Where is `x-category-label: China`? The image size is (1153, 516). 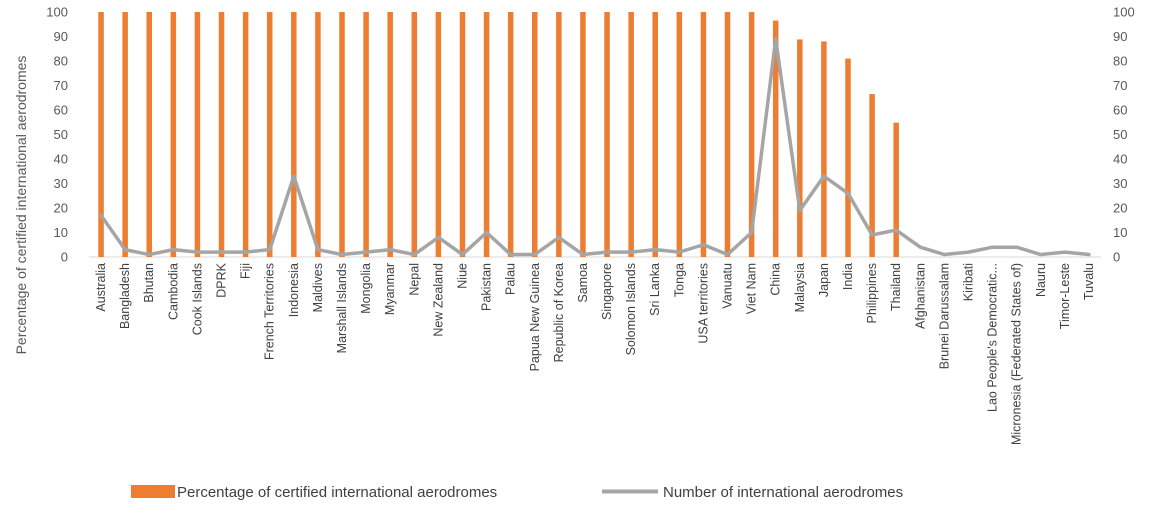 x-category-label: China is located at coordinates (776, 279).